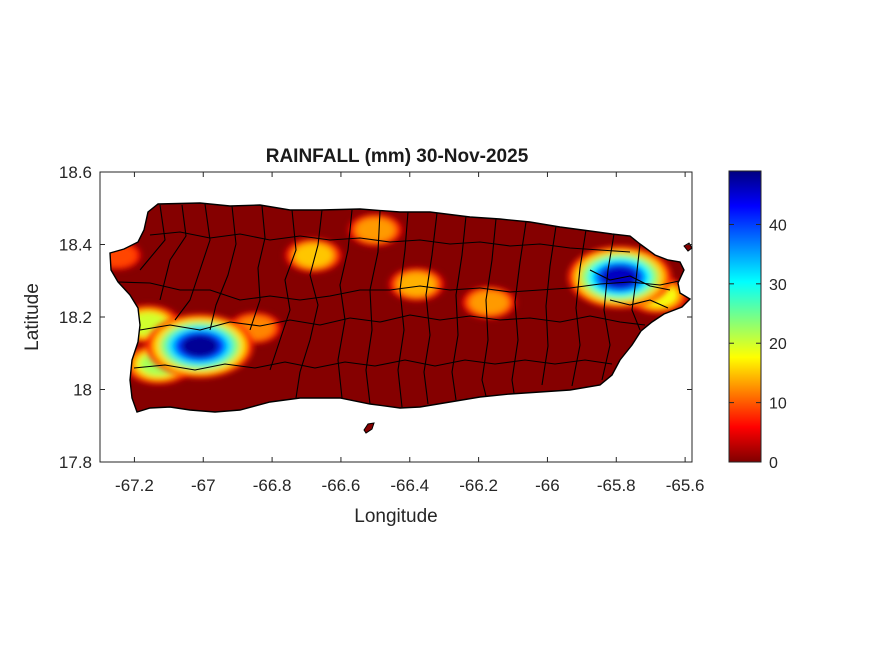 This screenshot has width=875, height=656. I want to click on x-axis-label: Longitude, so click(395, 516).